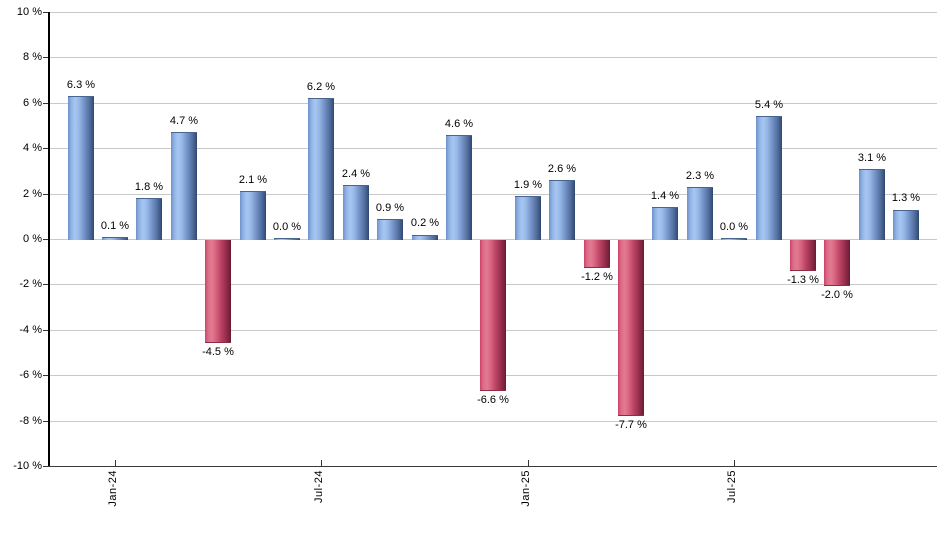 This screenshot has height=550, width=940. Describe the element at coordinates (732, 486) in the screenshot. I see `x-axis-tick-label: Jul-25` at that location.